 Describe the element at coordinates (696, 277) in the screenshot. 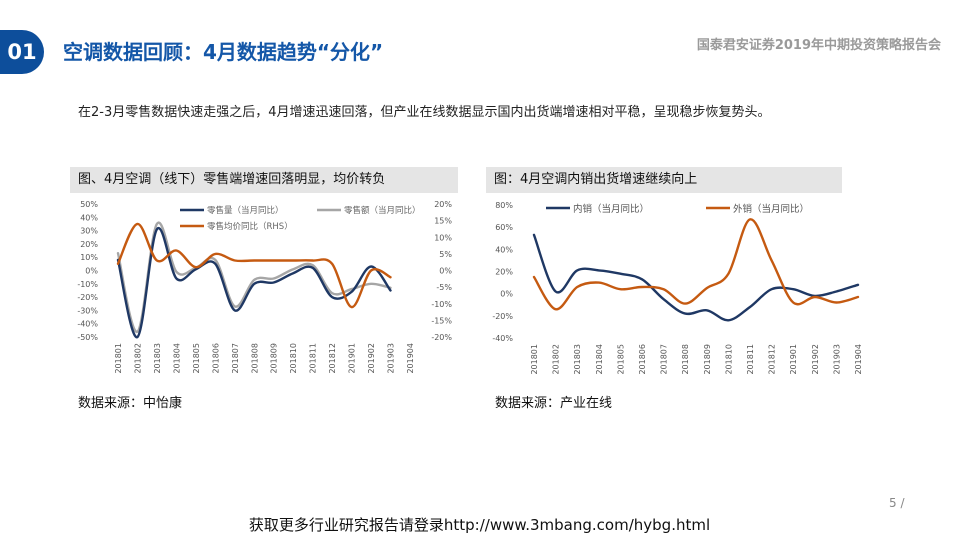

I see `domestic-sales-line` at that location.